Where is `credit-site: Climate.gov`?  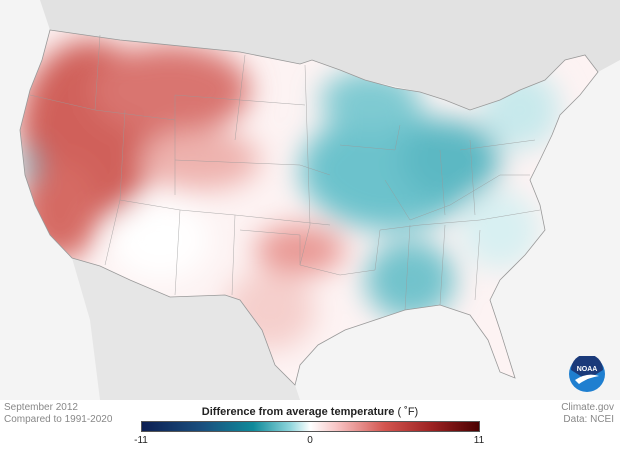 credit-site: Climate.gov is located at coordinates (587, 407).